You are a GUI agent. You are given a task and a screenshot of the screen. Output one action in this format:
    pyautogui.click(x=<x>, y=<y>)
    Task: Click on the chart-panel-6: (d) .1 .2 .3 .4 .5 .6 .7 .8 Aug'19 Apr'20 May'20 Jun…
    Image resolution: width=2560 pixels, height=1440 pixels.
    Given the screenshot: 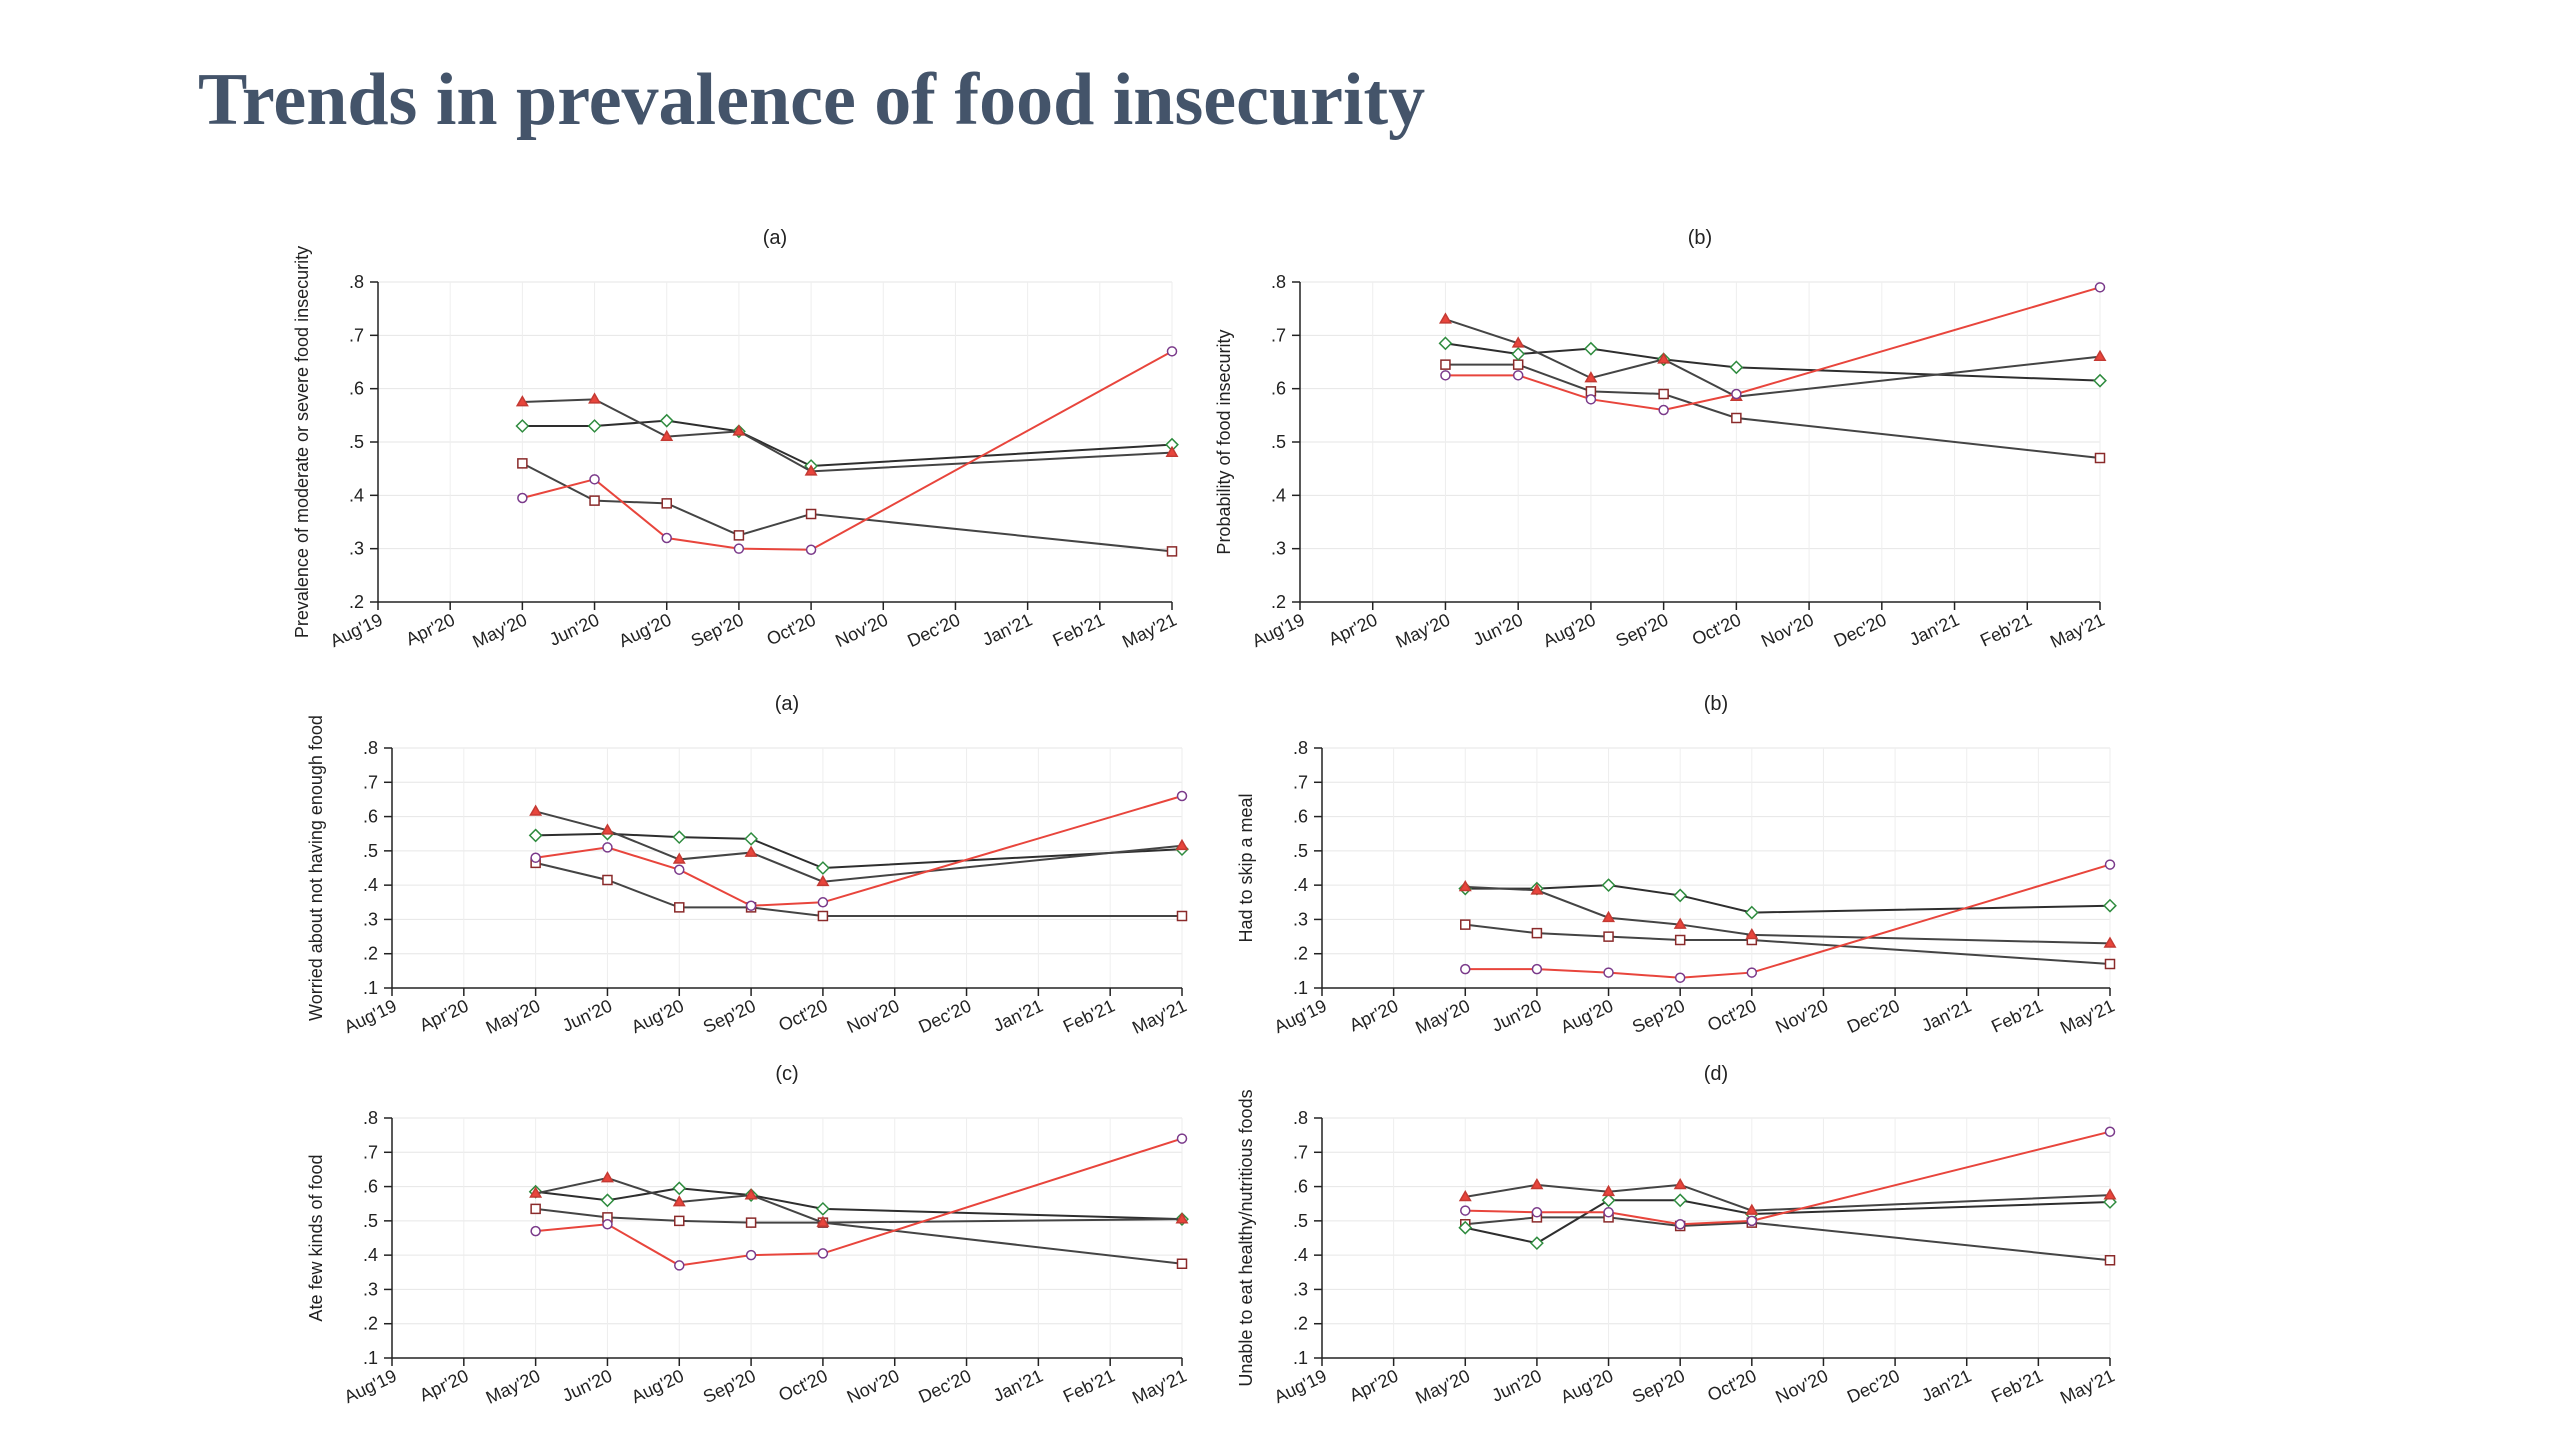 What is the action you would take?
    pyautogui.click(x=1677, y=1235)
    